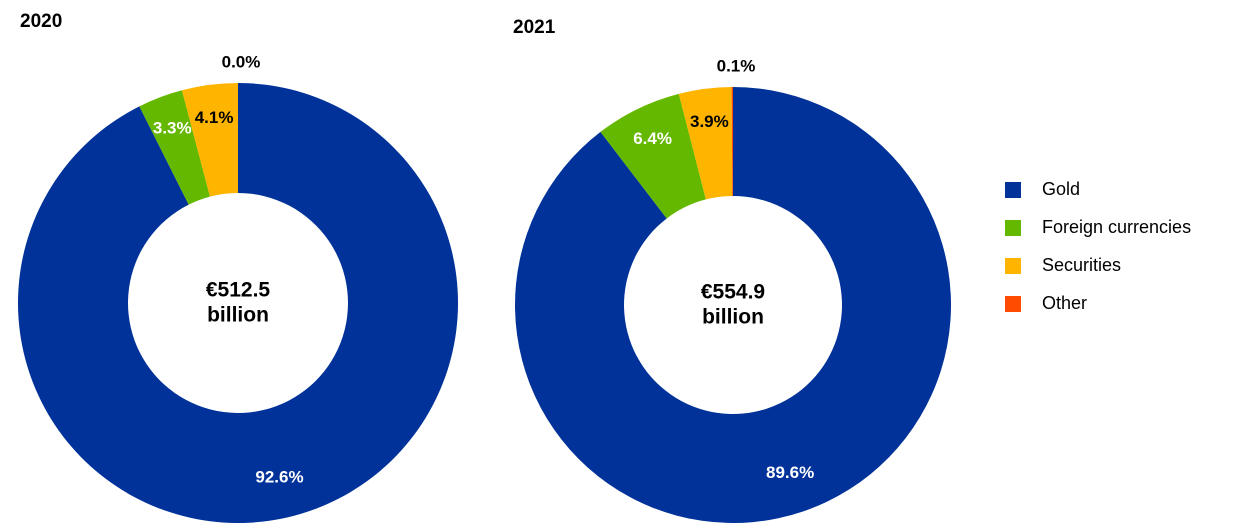 Image resolution: width=1240 pixels, height=527 pixels. What do you see at coordinates (41, 21) in the screenshot?
I see `chart-title: 2020` at bounding box center [41, 21].